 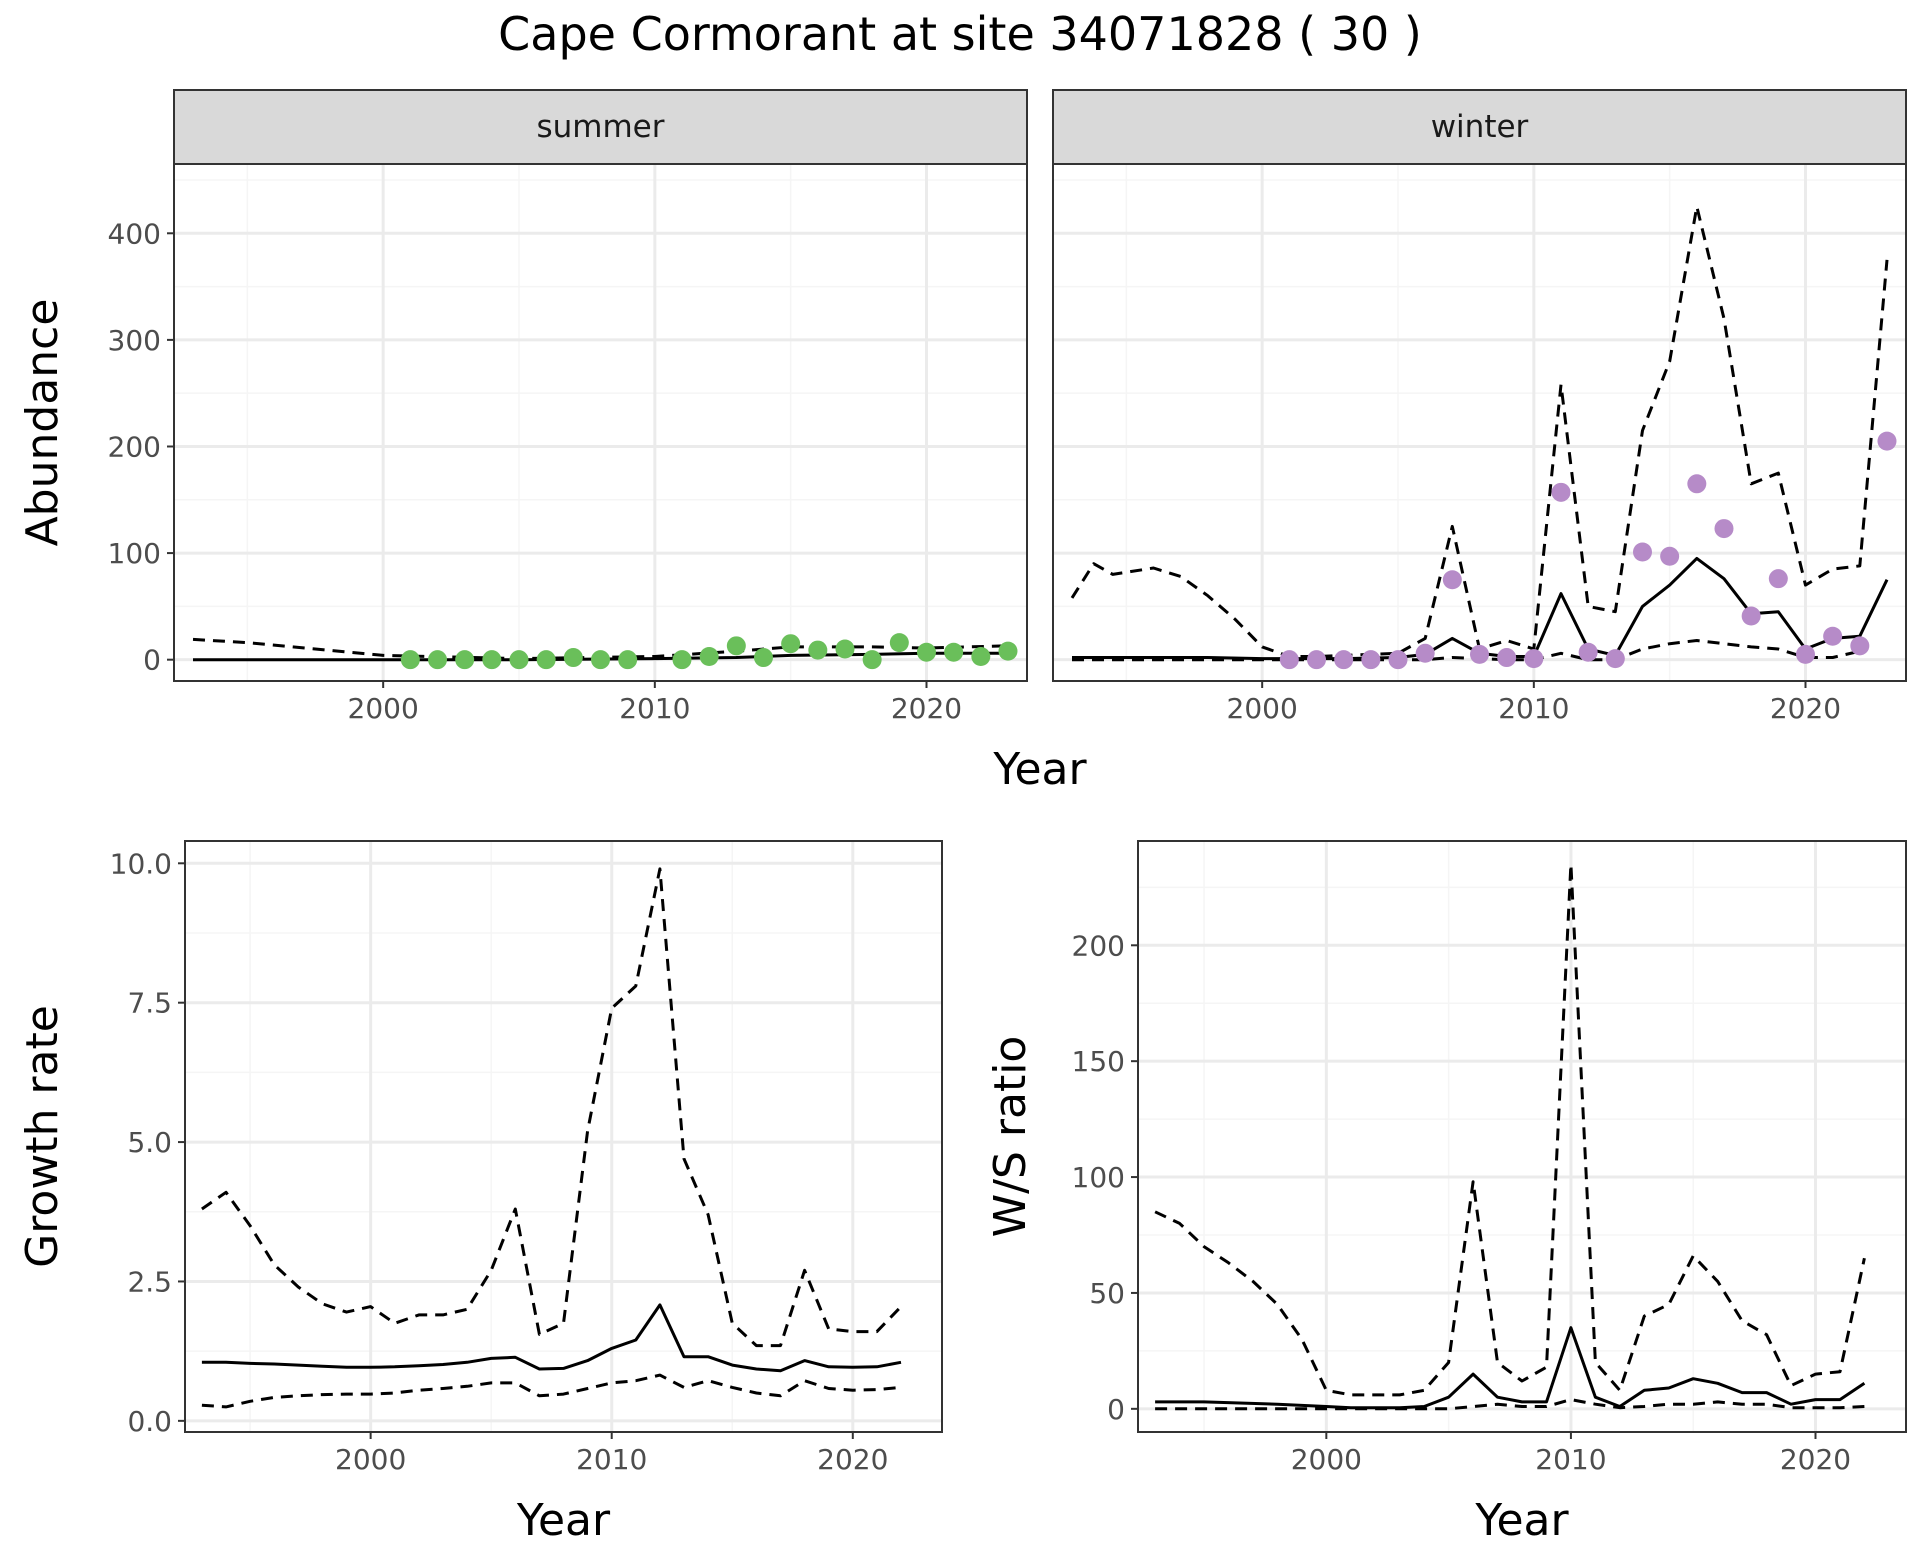 What do you see at coordinates (149, 1421) in the screenshot?
I see `y-tick-label: 0.0` at bounding box center [149, 1421].